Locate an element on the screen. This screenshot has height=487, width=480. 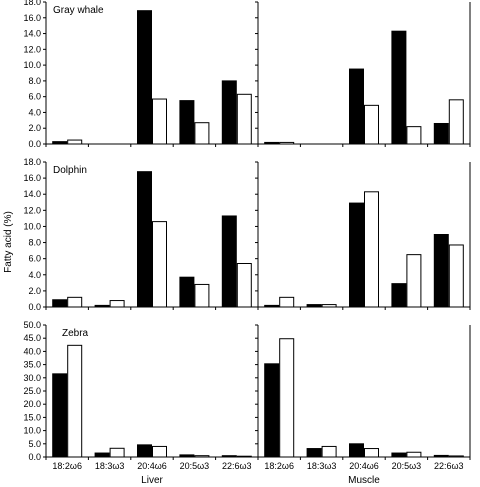
panel-title: Zebra is located at coordinates (75, 333).